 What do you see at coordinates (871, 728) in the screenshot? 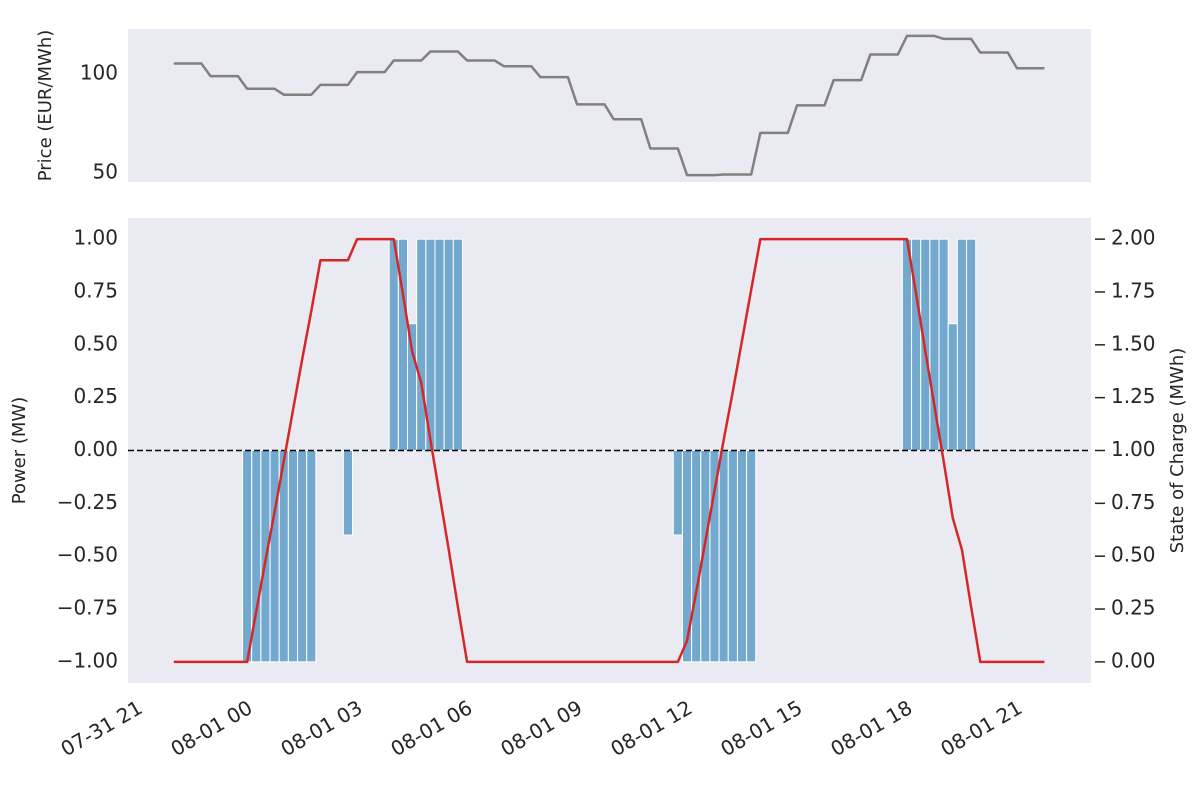
I see `x-tick-label: 08-01 18` at bounding box center [871, 728].